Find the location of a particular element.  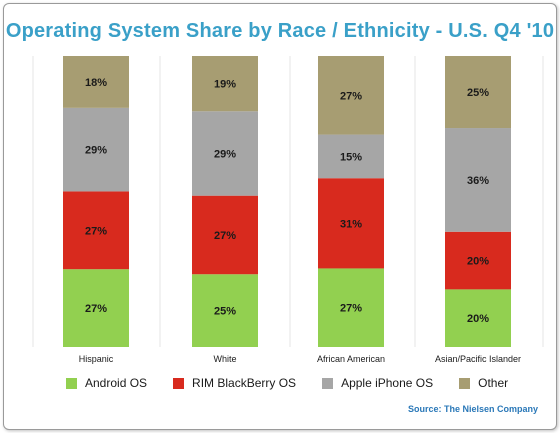

data-label-1-2: 29% is located at coordinates (225, 154).